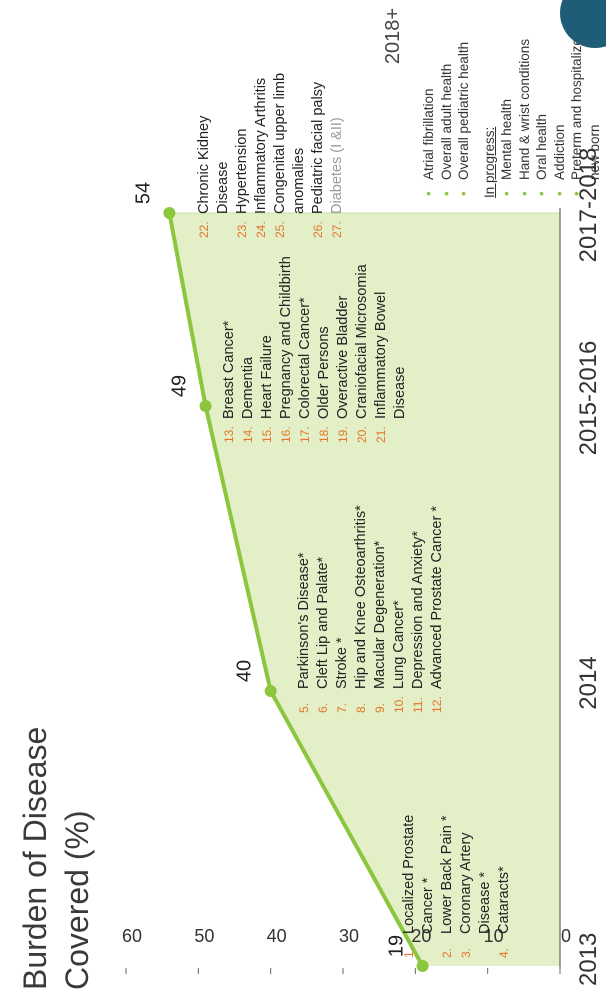 The width and height of the screenshot is (606, 998). What do you see at coordinates (248, 434) in the screenshot?
I see `disease-number: 14.` at bounding box center [248, 434].